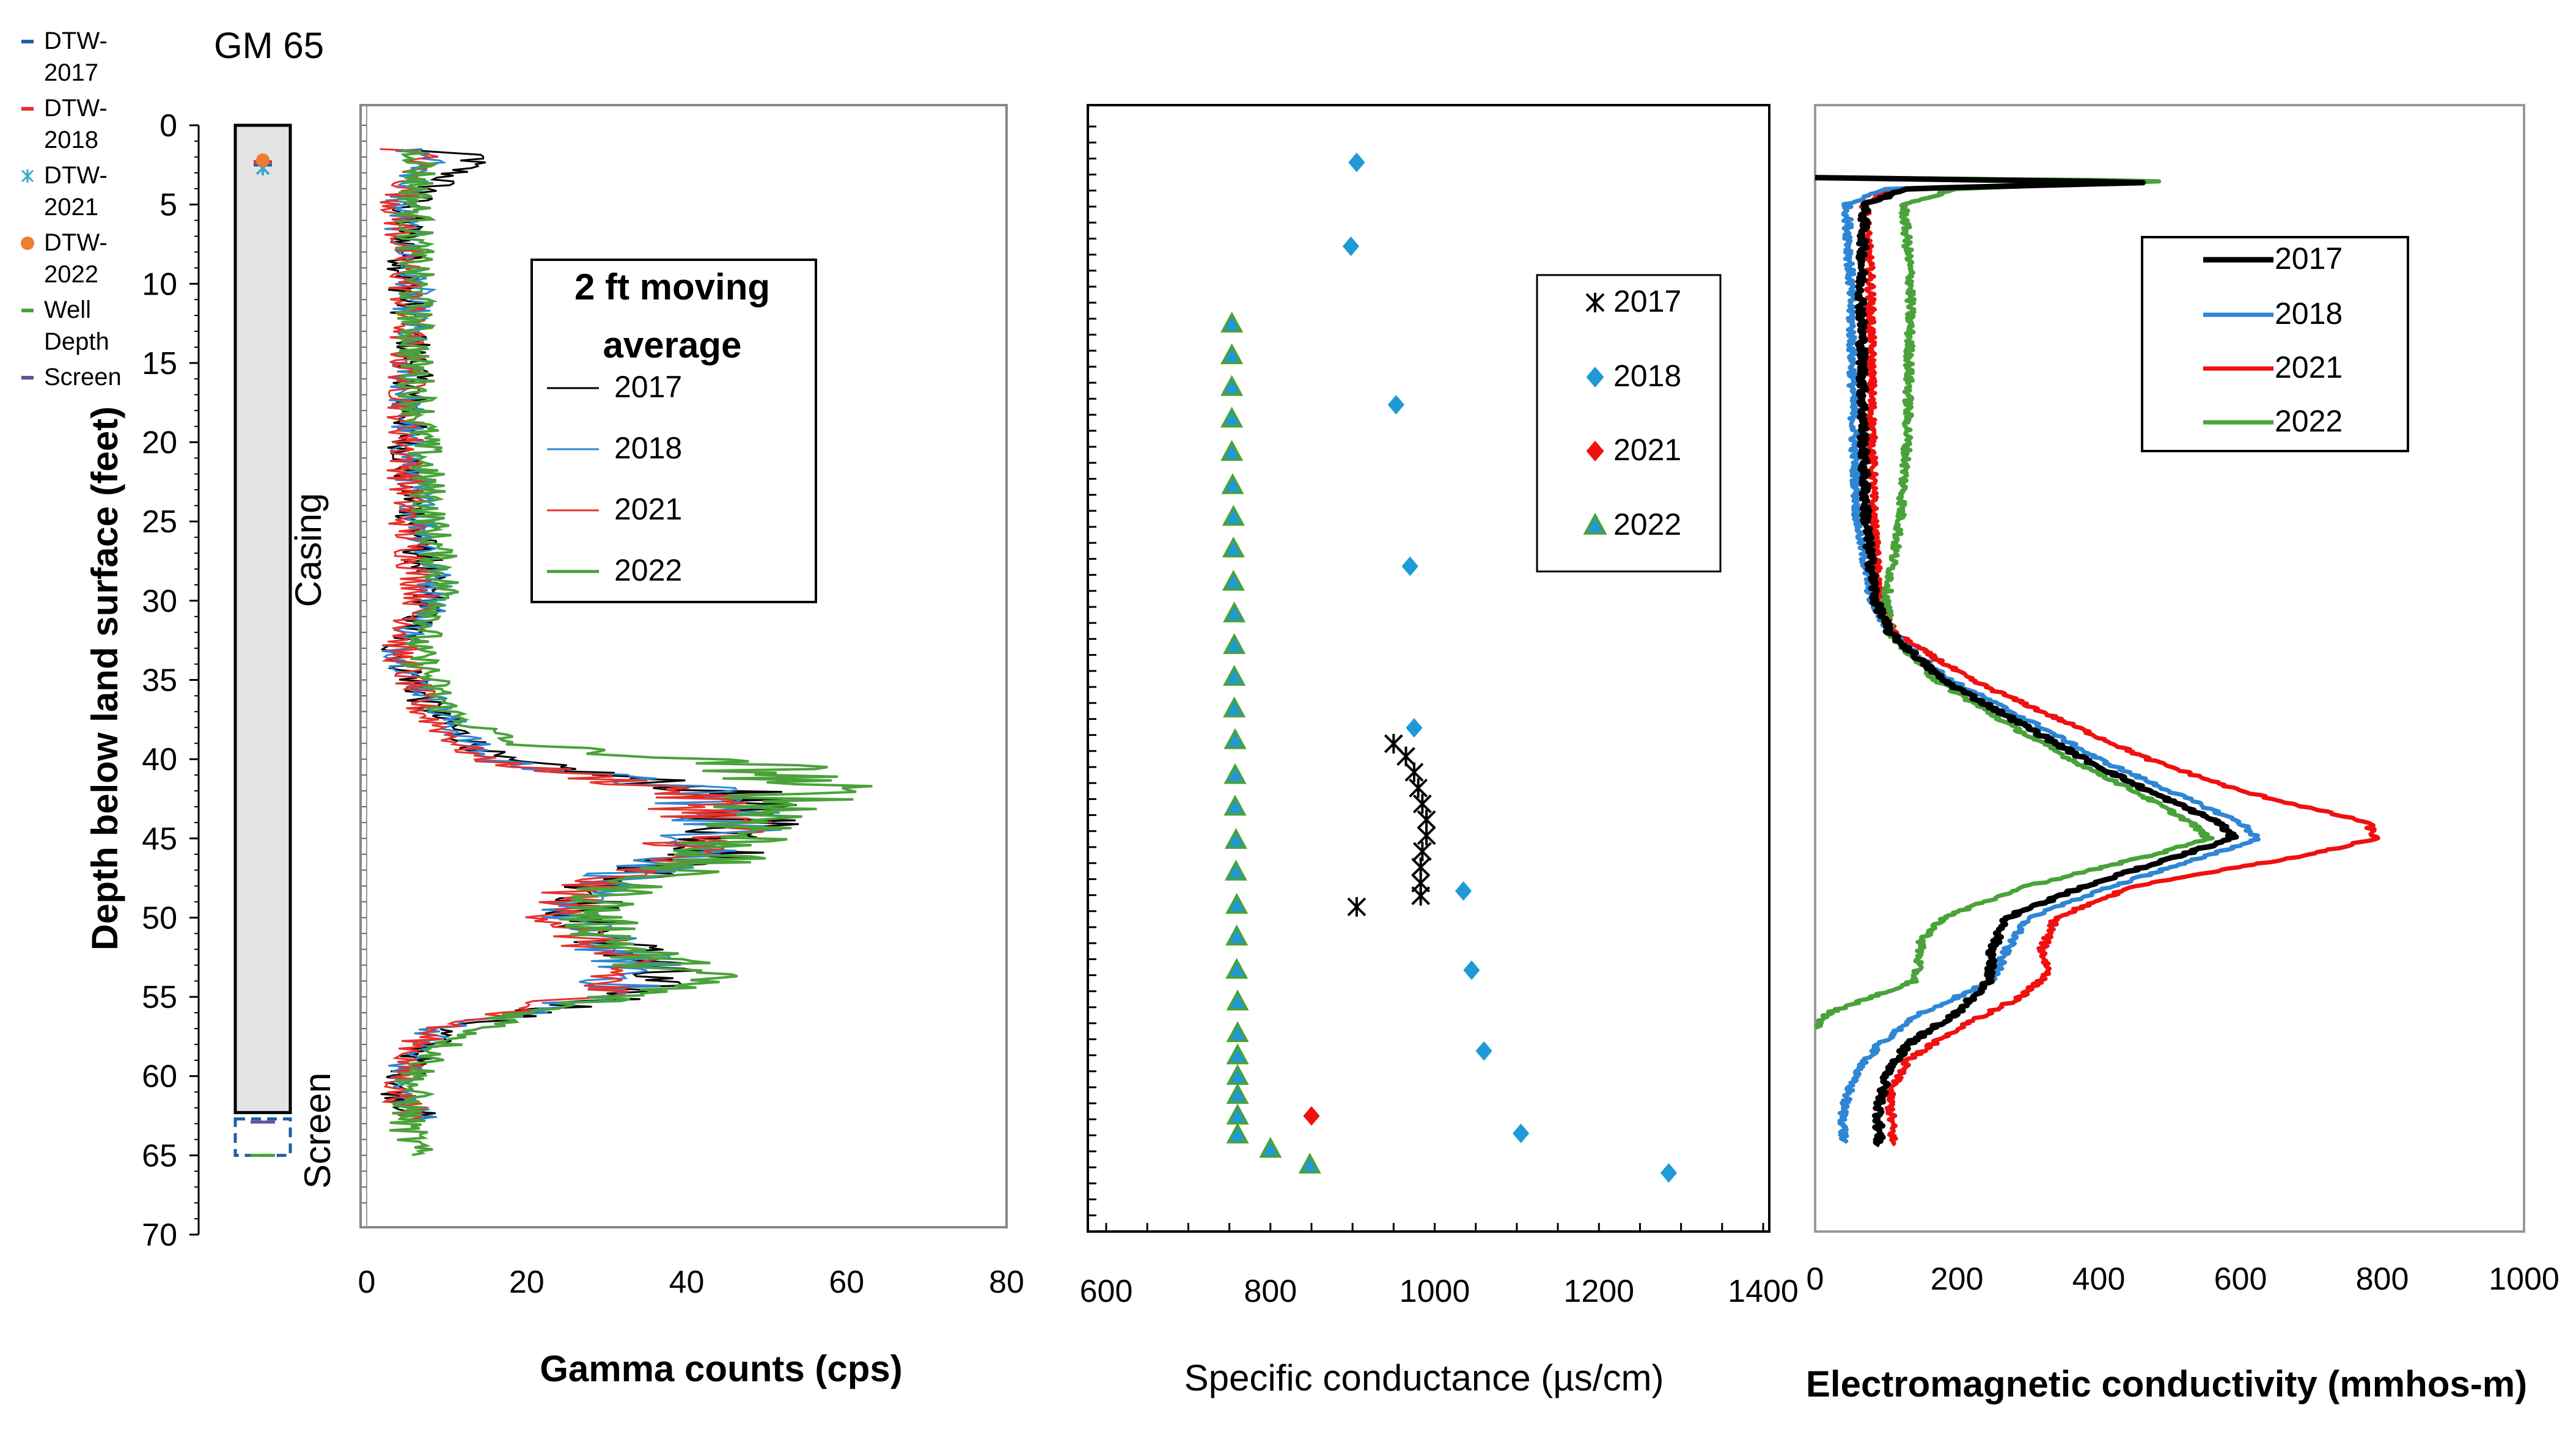 This screenshot has height=1432, width=2576. Describe the element at coordinates (1270, 1291) in the screenshot. I see `sc-x-tick-label: 800` at that location.